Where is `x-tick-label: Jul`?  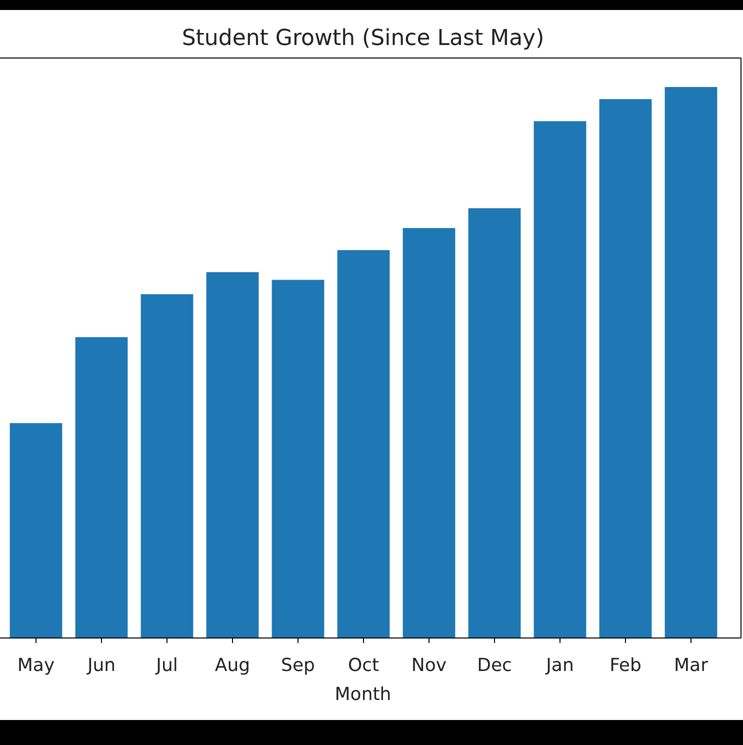
x-tick-label: Jul is located at coordinates (166, 665).